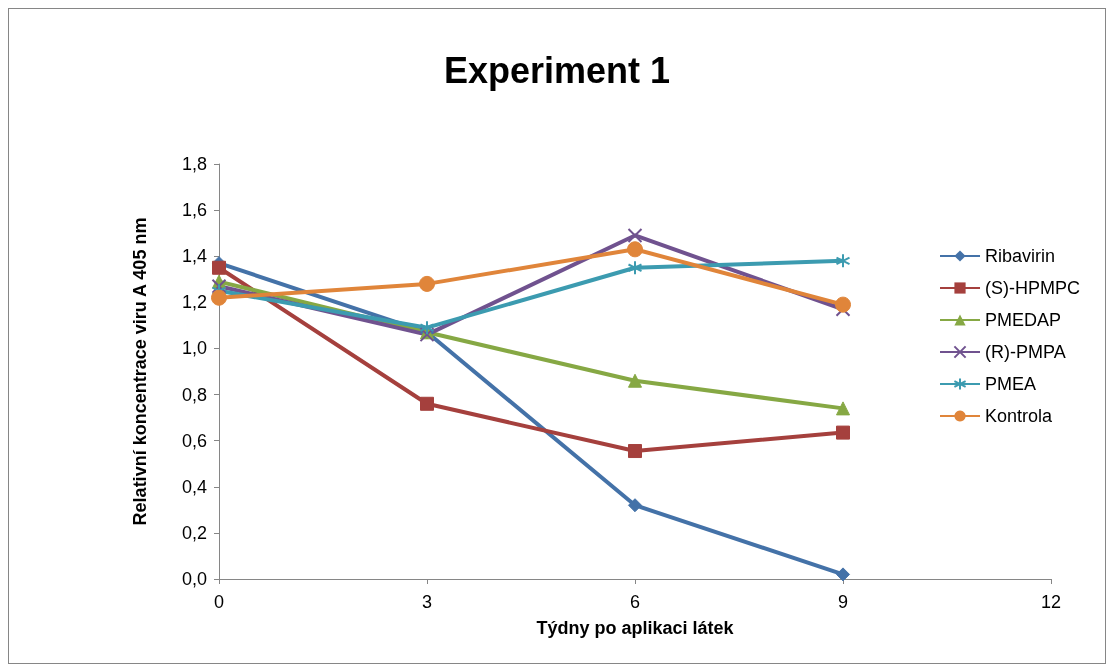  Describe the element at coordinates (194, 256) in the screenshot. I see `y-tick-label: 1,4` at that location.